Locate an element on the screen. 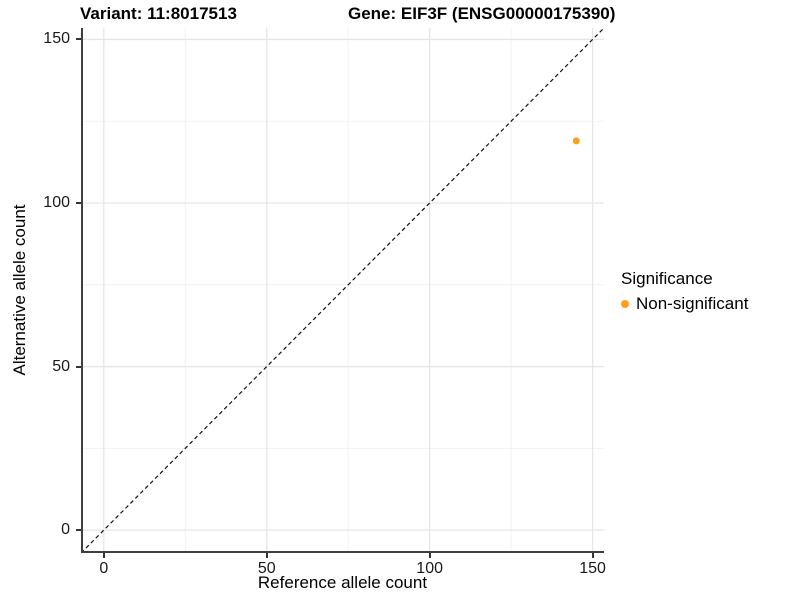 The image size is (800, 600). y-tick-label: 100 is located at coordinates (56, 202).